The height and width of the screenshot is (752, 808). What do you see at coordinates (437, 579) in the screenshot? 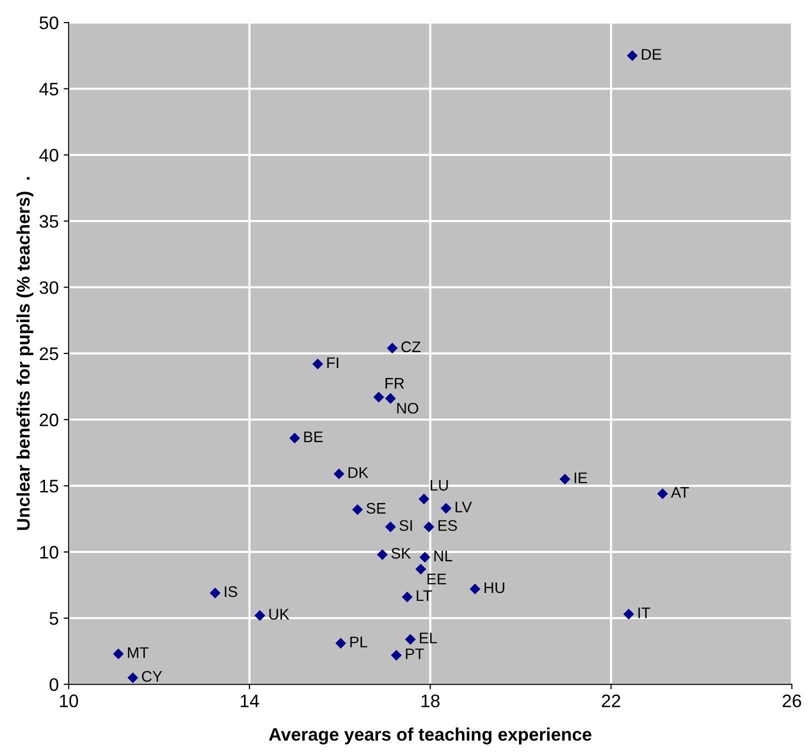
I see `annotation: EE` at bounding box center [437, 579].